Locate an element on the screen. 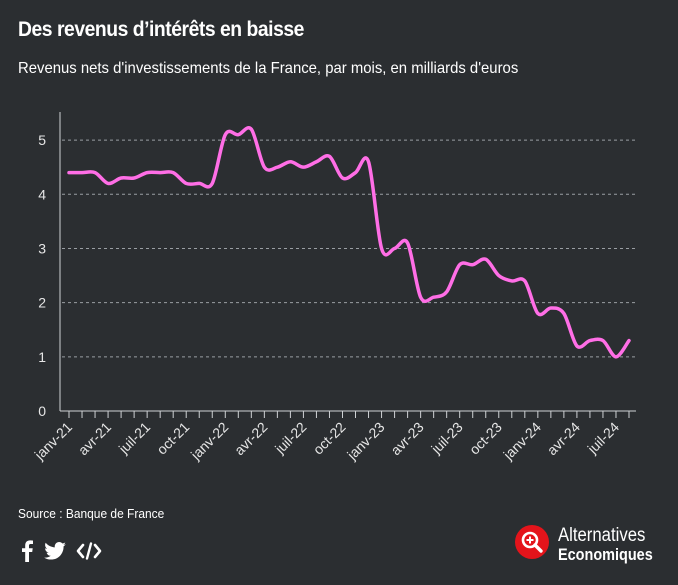 The width and height of the screenshot is (678, 585). logo-line2: Economiques is located at coordinates (605, 554).